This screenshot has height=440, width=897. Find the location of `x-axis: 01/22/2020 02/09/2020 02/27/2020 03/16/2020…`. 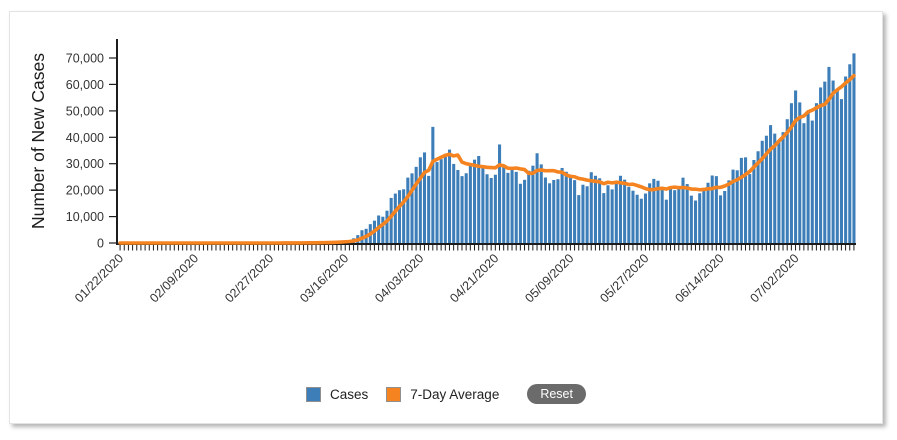

x-axis: 01/22/2020 02/09/2020 02/27/2020 03/16/2020… is located at coordinates (464, 274).